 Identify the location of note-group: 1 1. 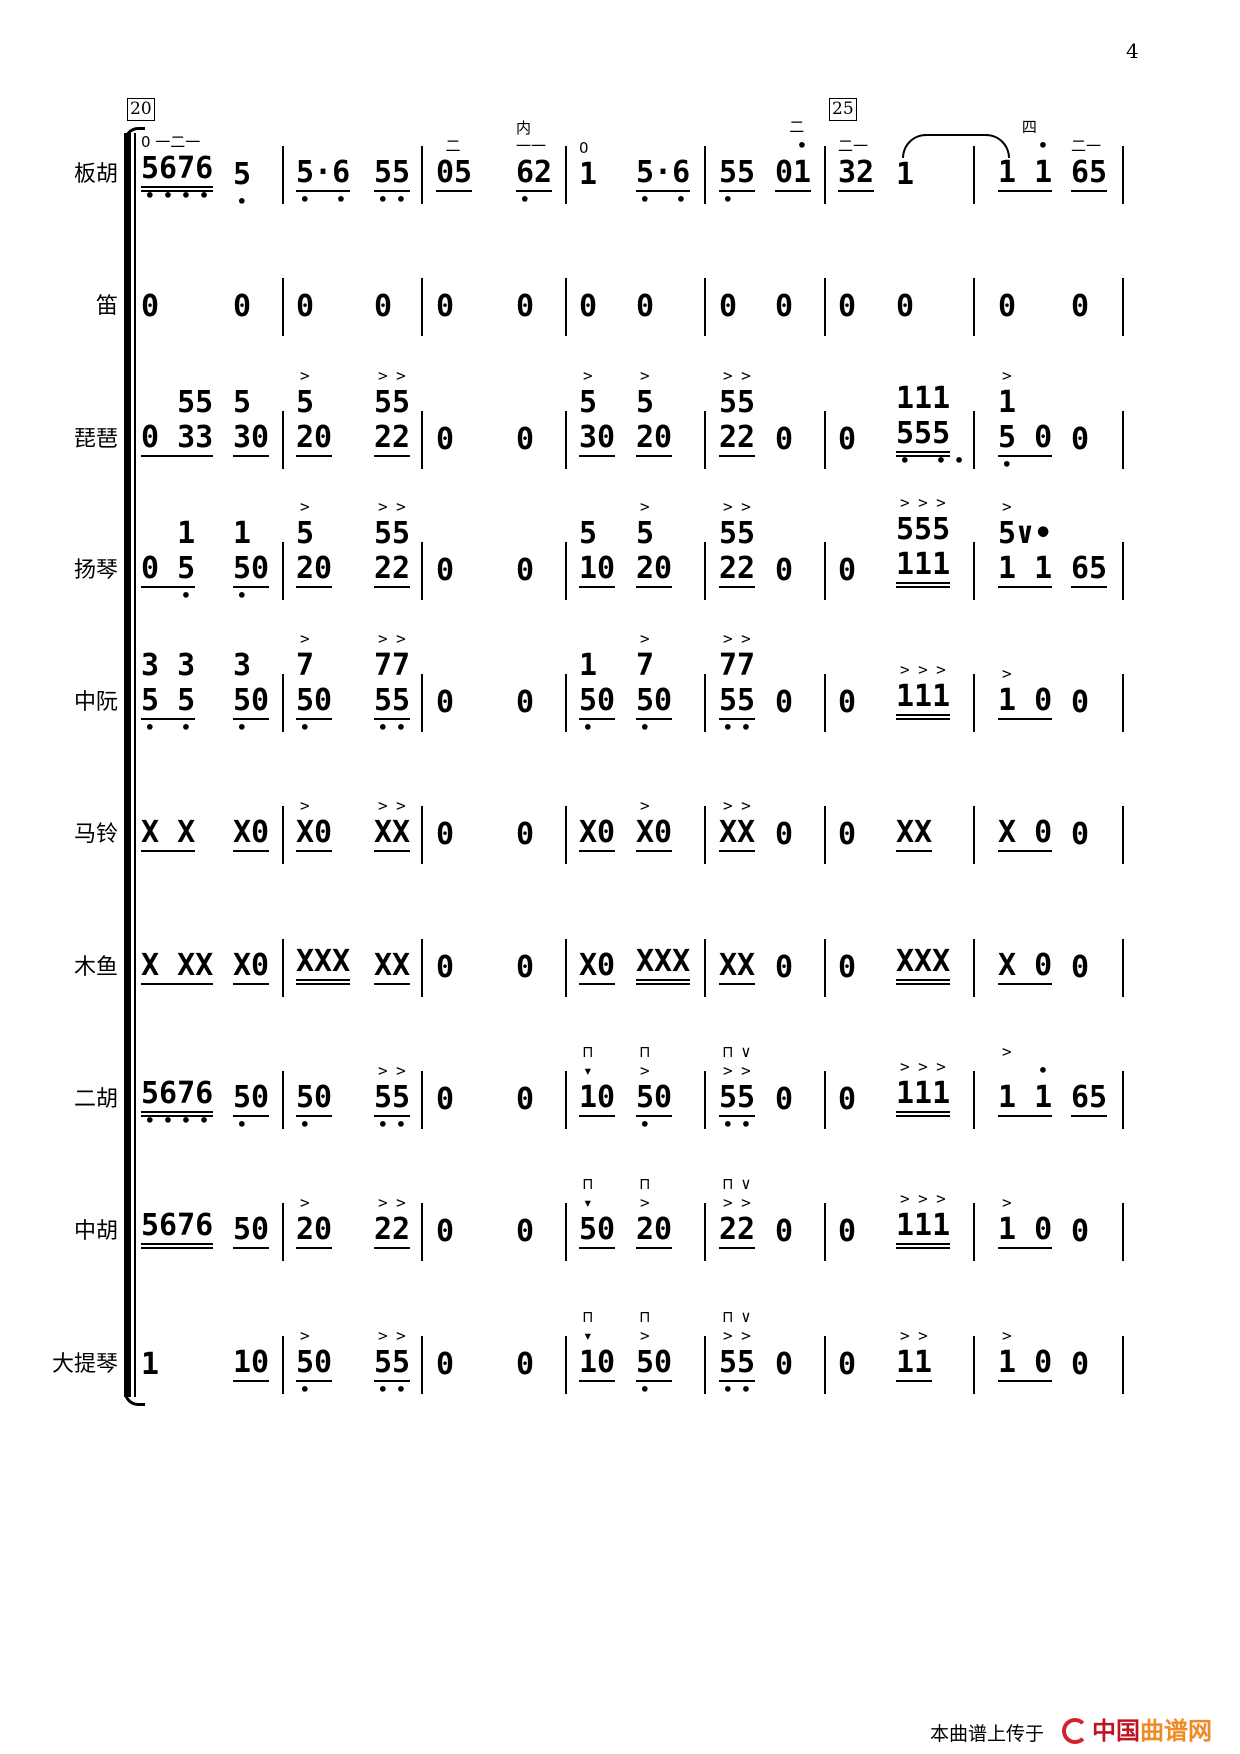
(1025, 1098).